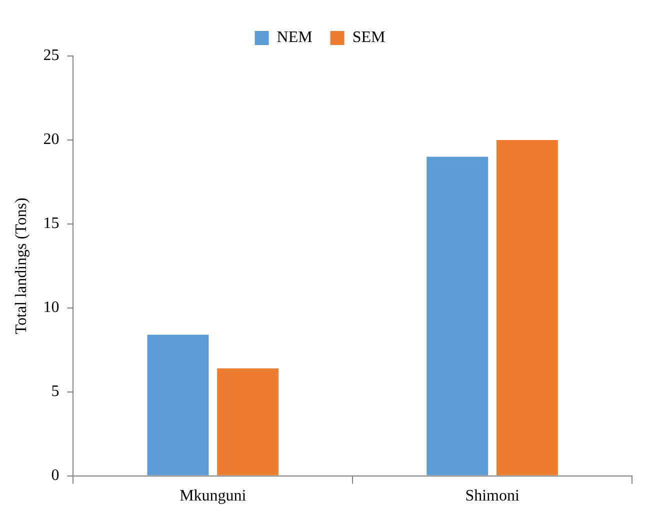 The height and width of the screenshot is (517, 652). Describe the element at coordinates (51, 139) in the screenshot. I see `y-tick-label: 20` at that location.